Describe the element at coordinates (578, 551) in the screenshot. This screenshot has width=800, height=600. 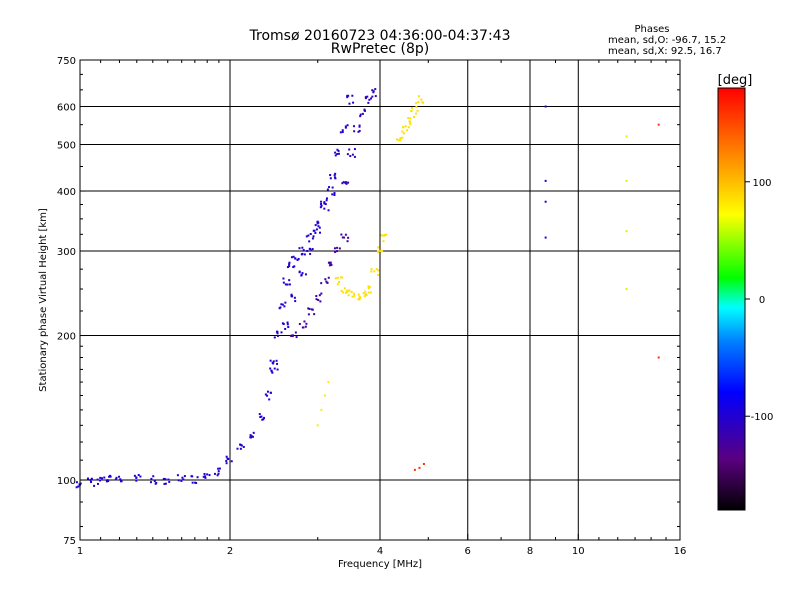
I see `x-tick-label: 10` at that location.